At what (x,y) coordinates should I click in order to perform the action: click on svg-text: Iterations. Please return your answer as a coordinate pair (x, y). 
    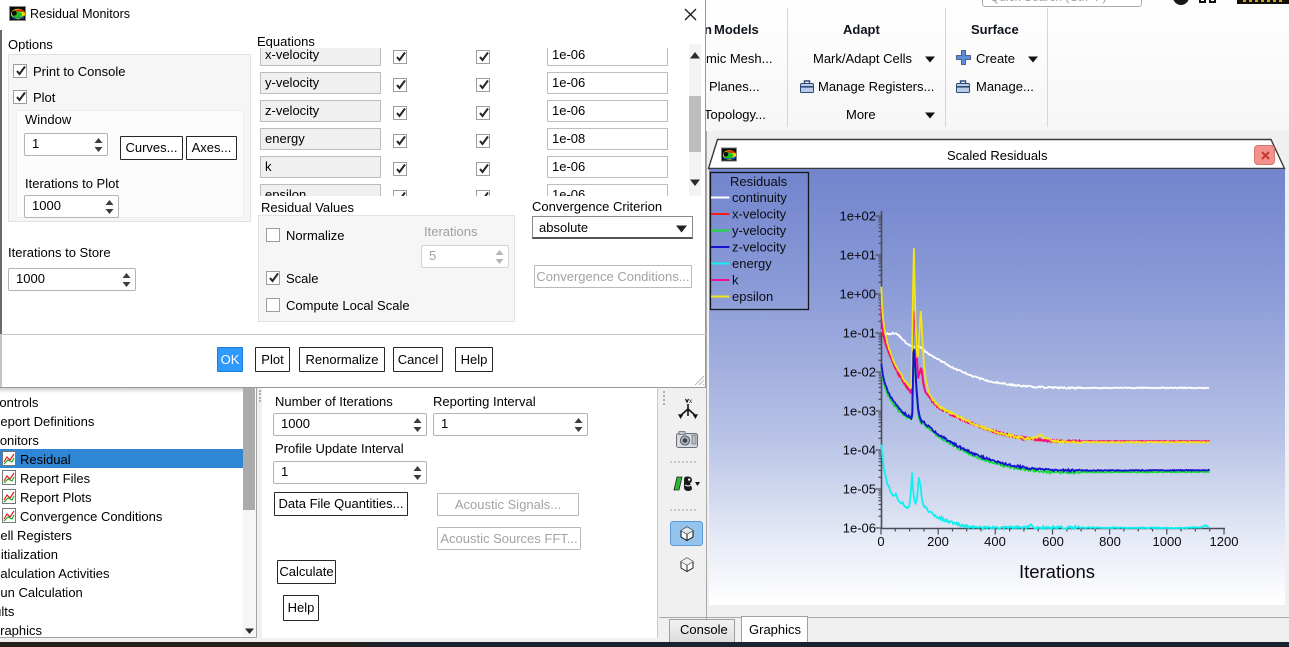
    Looking at the image, I should click on (1057, 571).